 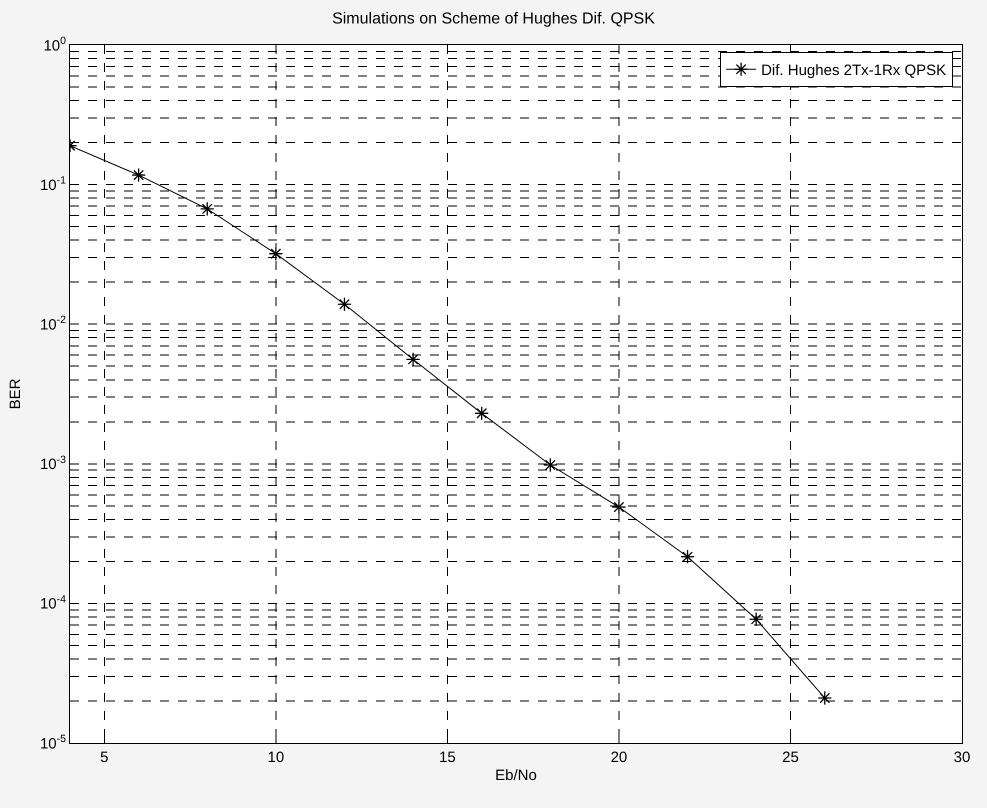 I want to click on y-axis-title: BER, so click(x=15, y=394).